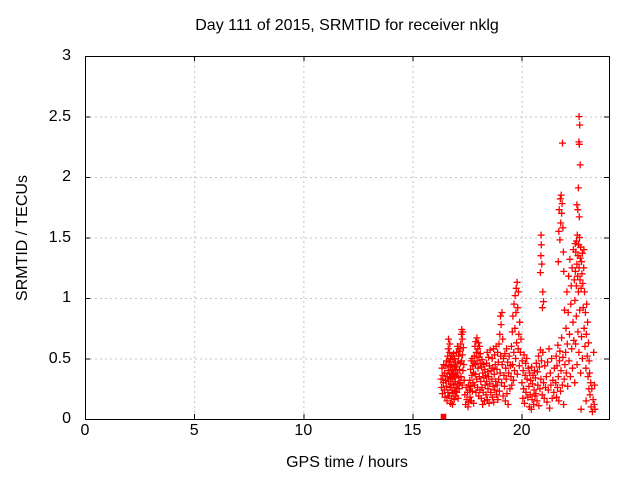  I want to click on x-tick-label: 15, so click(412, 430).